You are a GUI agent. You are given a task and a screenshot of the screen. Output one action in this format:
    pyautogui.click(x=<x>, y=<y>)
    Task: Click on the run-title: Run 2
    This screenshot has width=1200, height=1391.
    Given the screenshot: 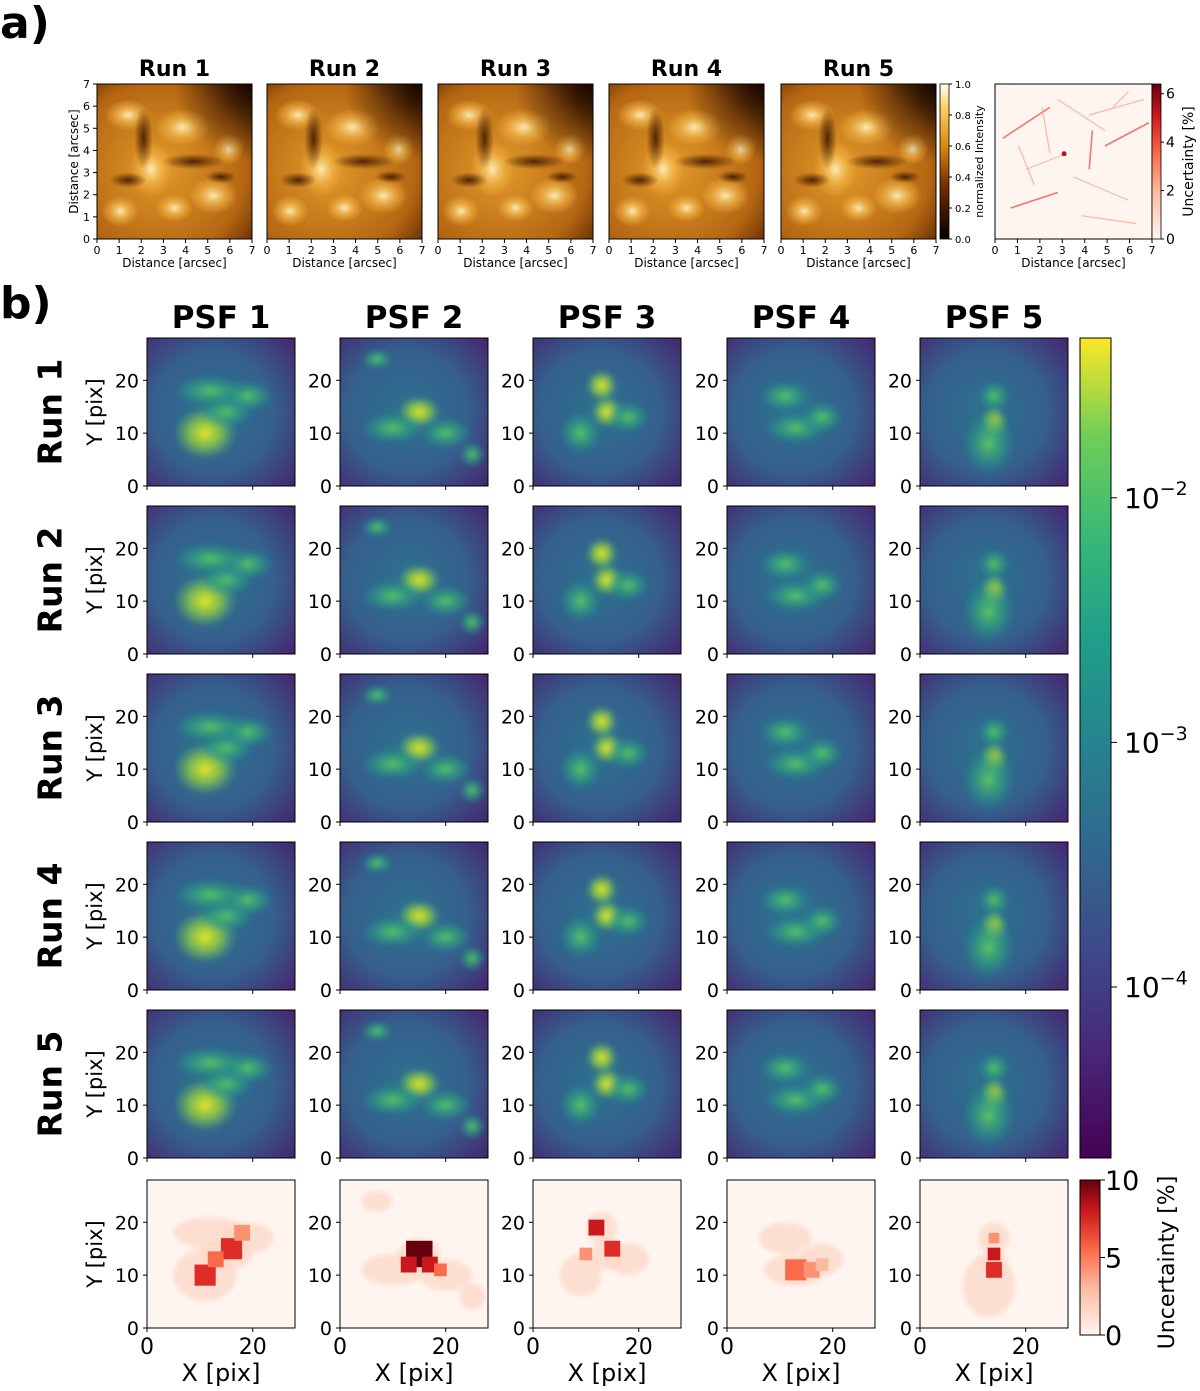 What is the action you would take?
    pyautogui.click(x=344, y=69)
    